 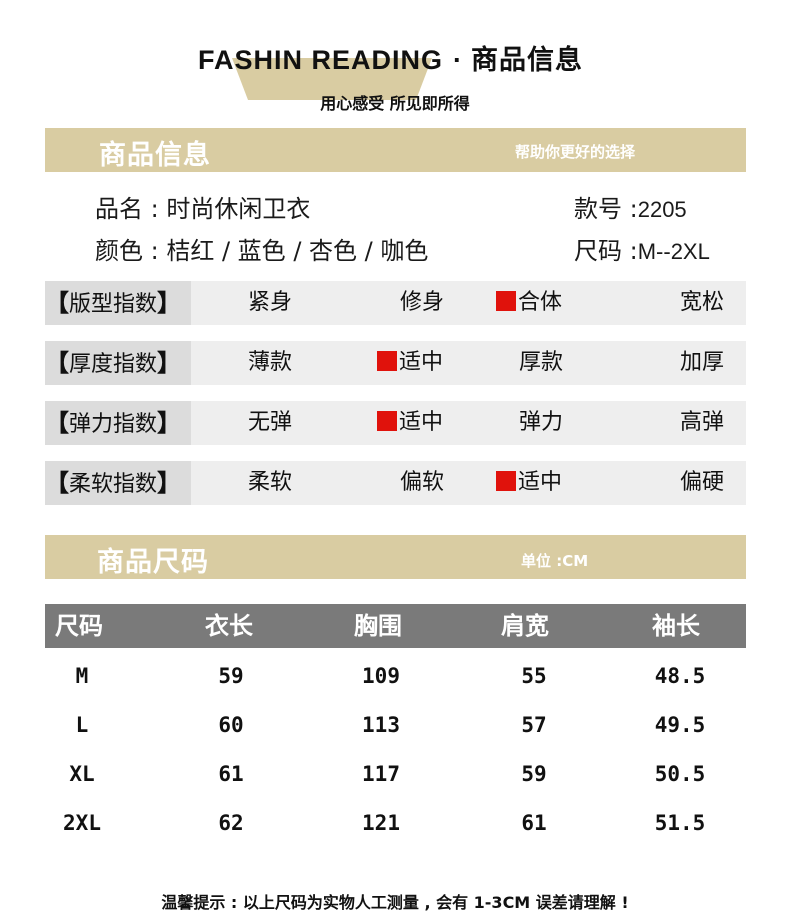 What do you see at coordinates (527, 60) in the screenshot?
I see `header-title: 商品信息` at bounding box center [527, 60].